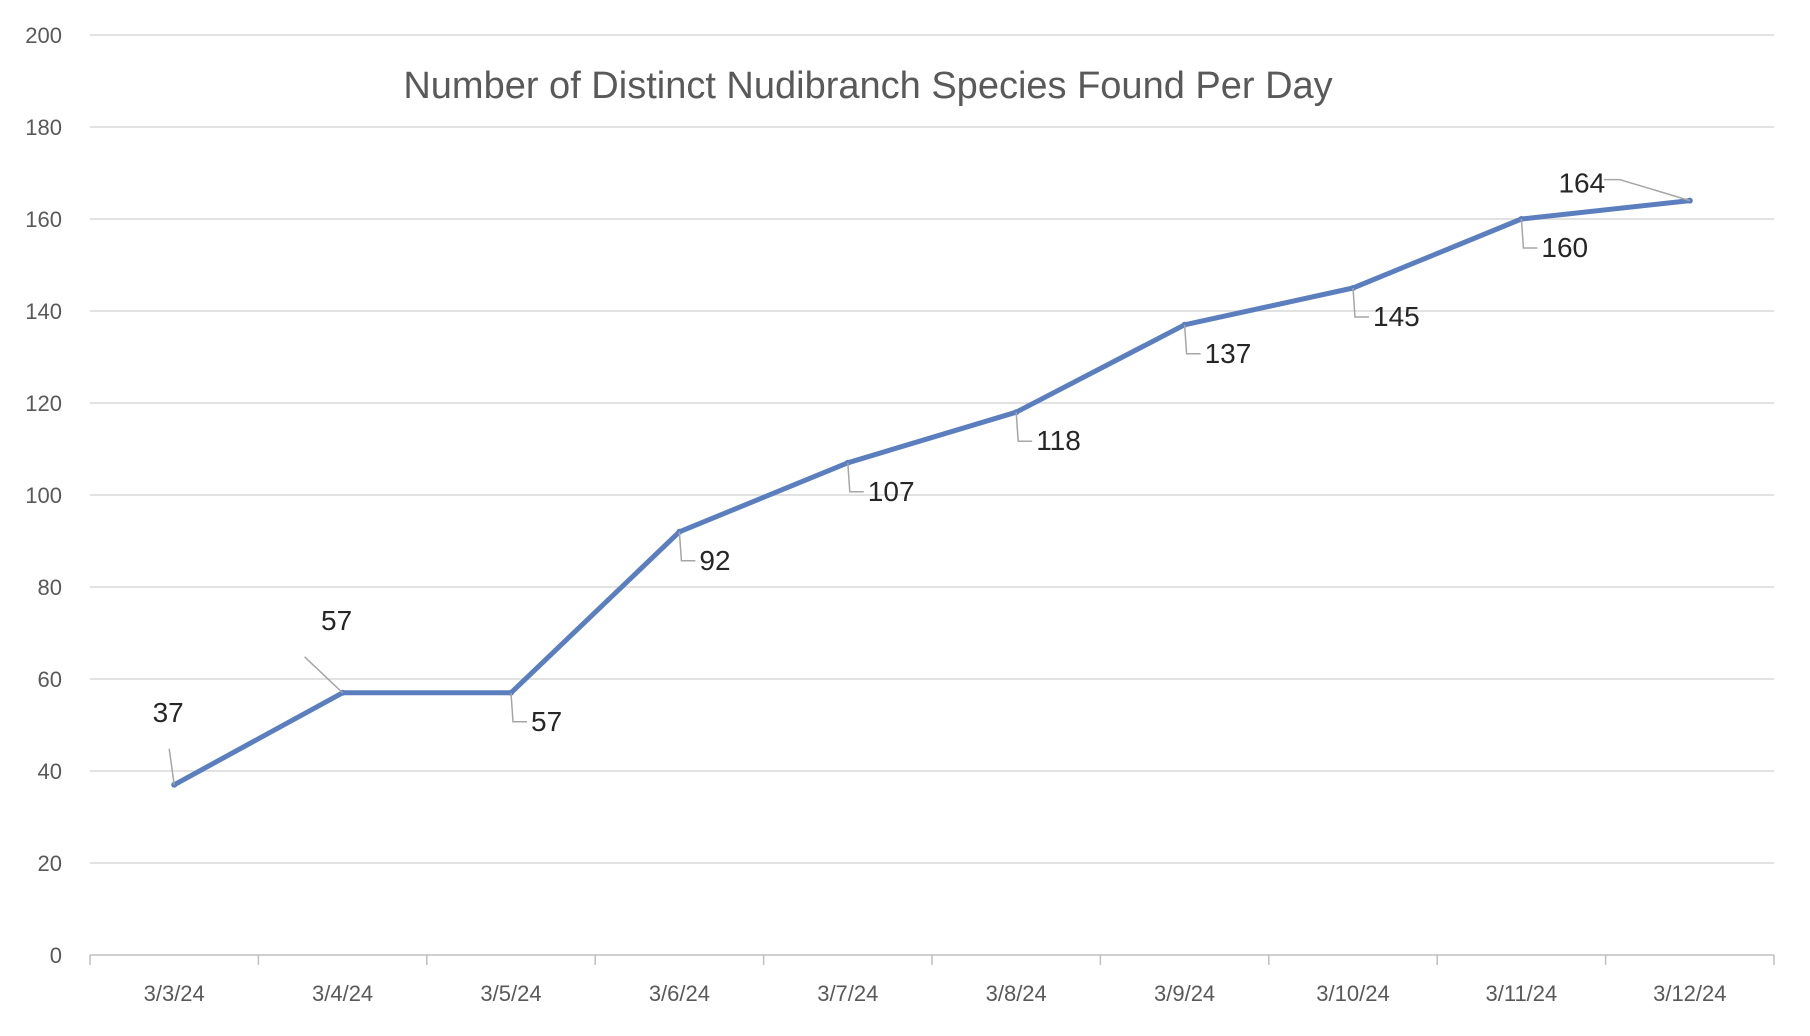 Image resolution: width=1810 pixels, height=1036 pixels. Describe the element at coordinates (932, 959) in the screenshot. I see `x-axis` at that location.